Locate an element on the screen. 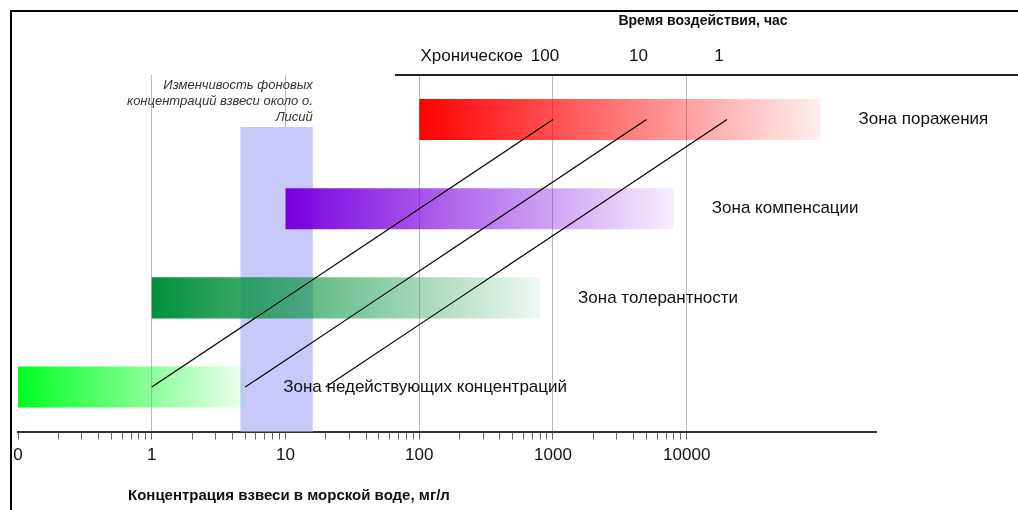 This screenshot has width=1018, height=510. x-tick-label: 1000 is located at coordinates (553, 455).